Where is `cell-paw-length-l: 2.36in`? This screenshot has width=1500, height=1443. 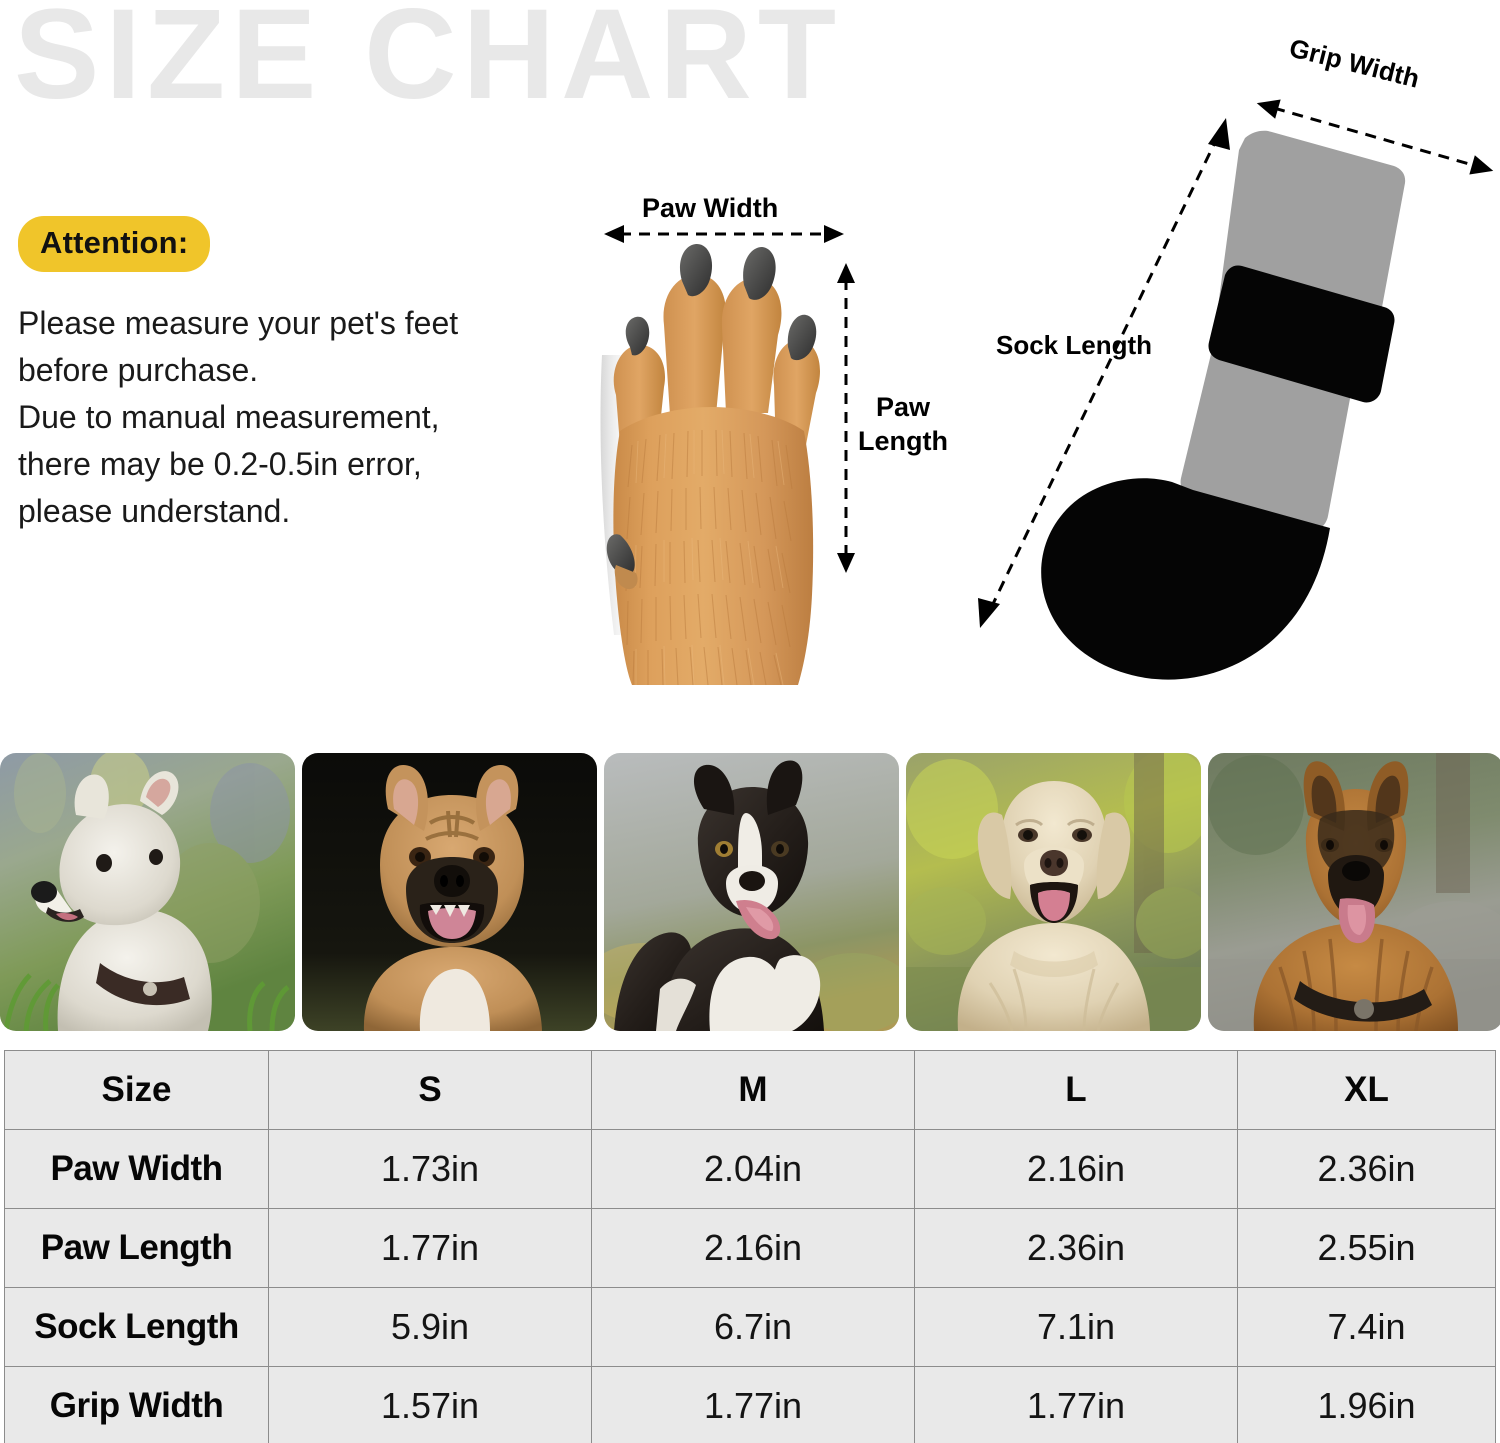
cell-paw-length-l: 2.36in is located at coordinates (1076, 1248).